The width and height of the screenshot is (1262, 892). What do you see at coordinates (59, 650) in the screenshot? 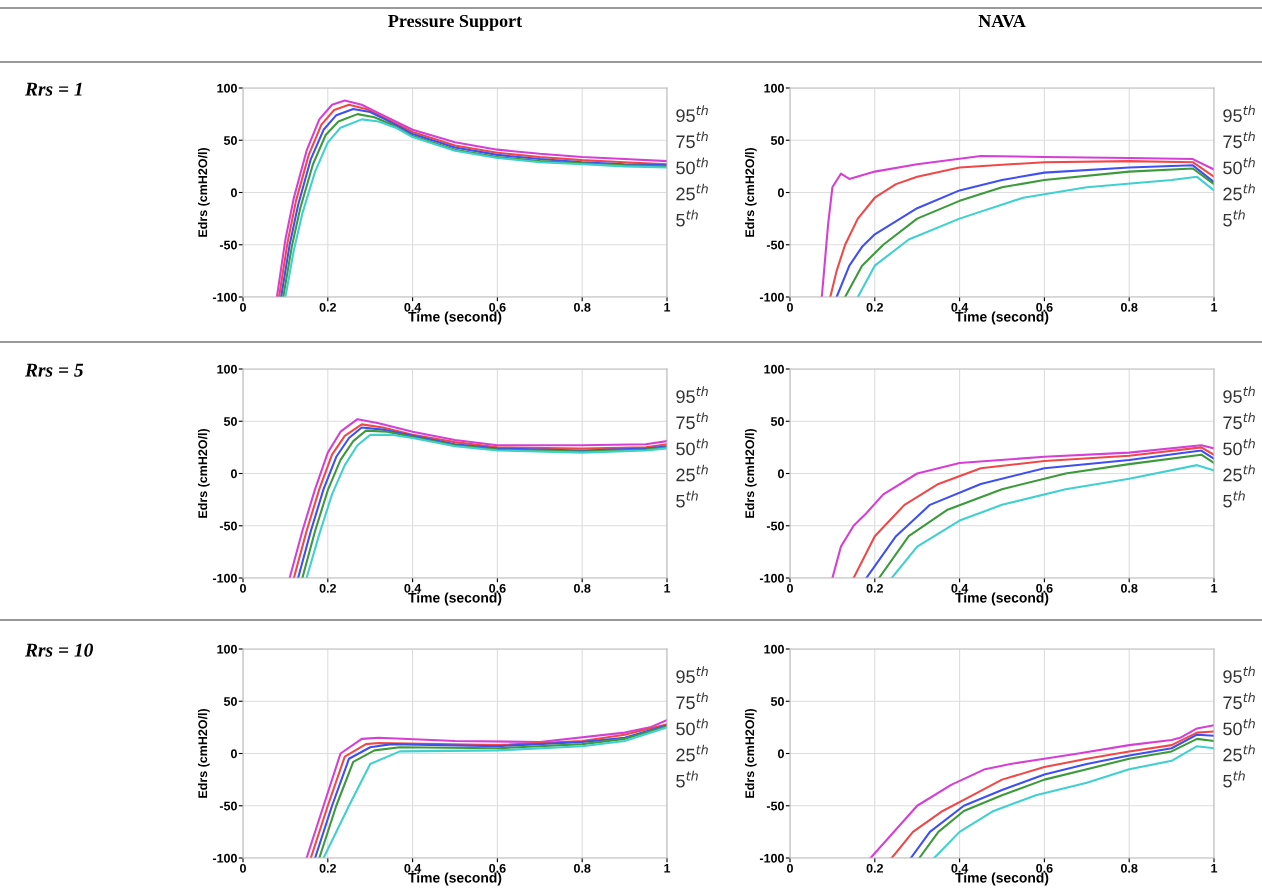
I see `text: Rrs = 10` at bounding box center [59, 650].